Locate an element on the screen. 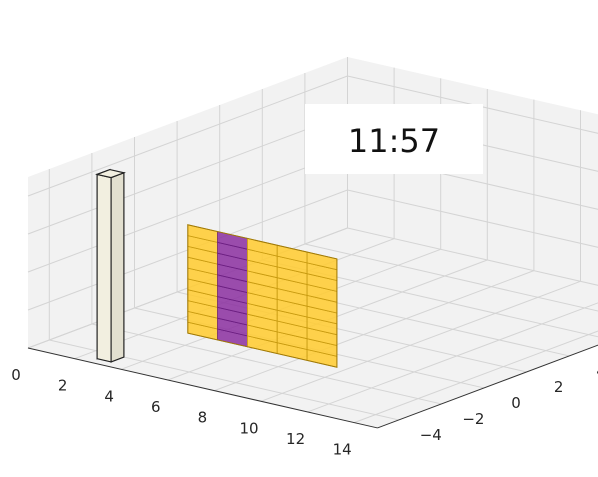 This screenshot has height=477, width=598. pole-front-face is located at coordinates (104, 268).